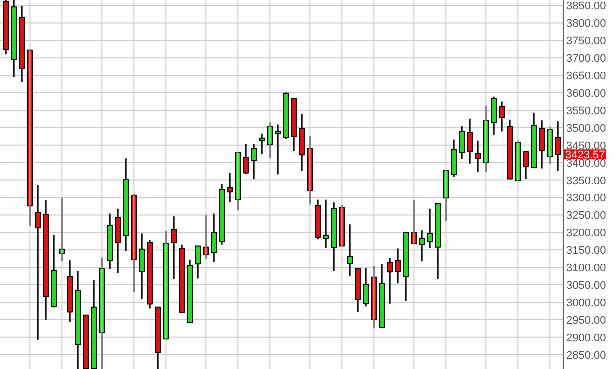 This screenshot has height=369, width=615. Describe the element at coordinates (586, 111) in the screenshot. I see `y-tick-label: 3550.00` at that location.